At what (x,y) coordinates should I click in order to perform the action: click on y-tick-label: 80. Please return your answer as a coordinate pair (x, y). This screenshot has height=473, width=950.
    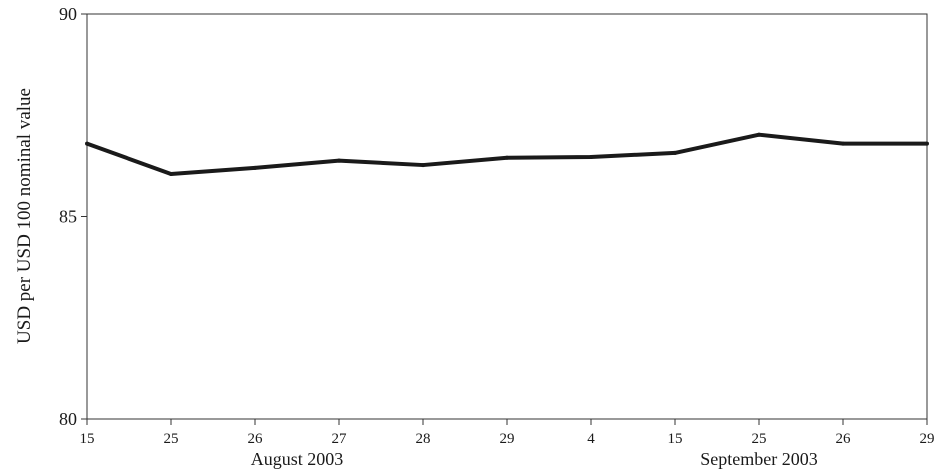
    Looking at the image, I should click on (68, 419).